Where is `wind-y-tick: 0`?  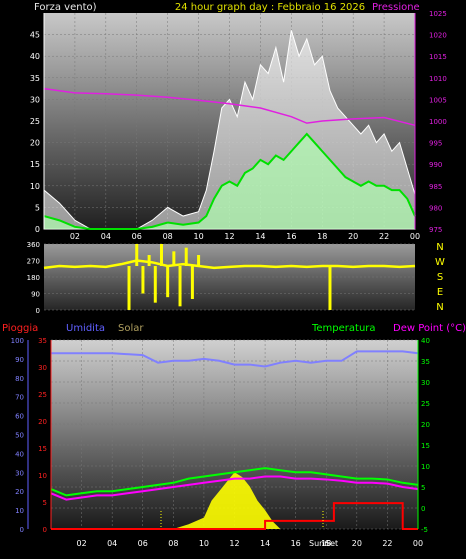
wind-y-tick: 0 is located at coordinates (37, 229).